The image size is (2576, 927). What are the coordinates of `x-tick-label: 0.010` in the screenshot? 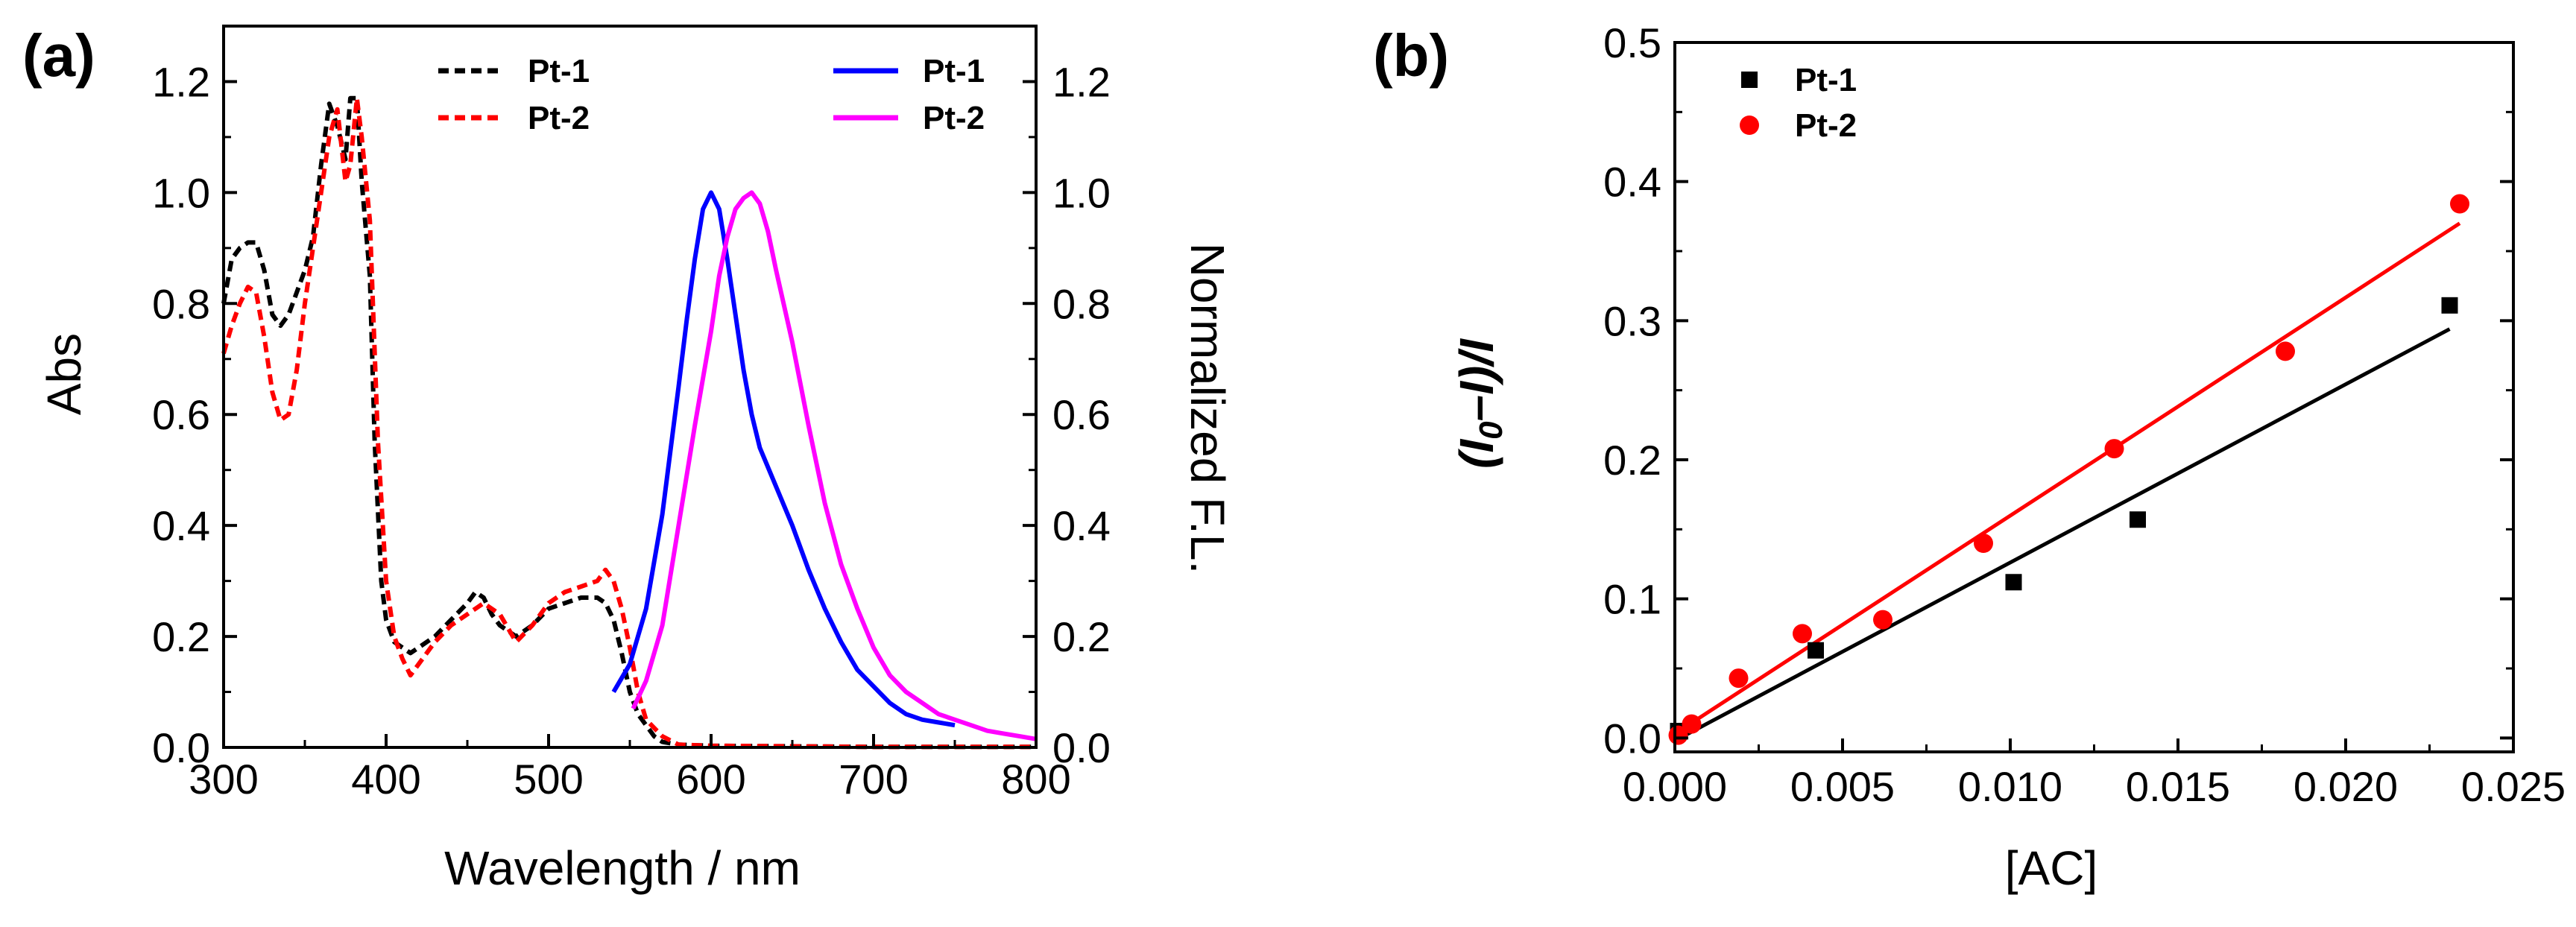 It's located at (2010, 786).